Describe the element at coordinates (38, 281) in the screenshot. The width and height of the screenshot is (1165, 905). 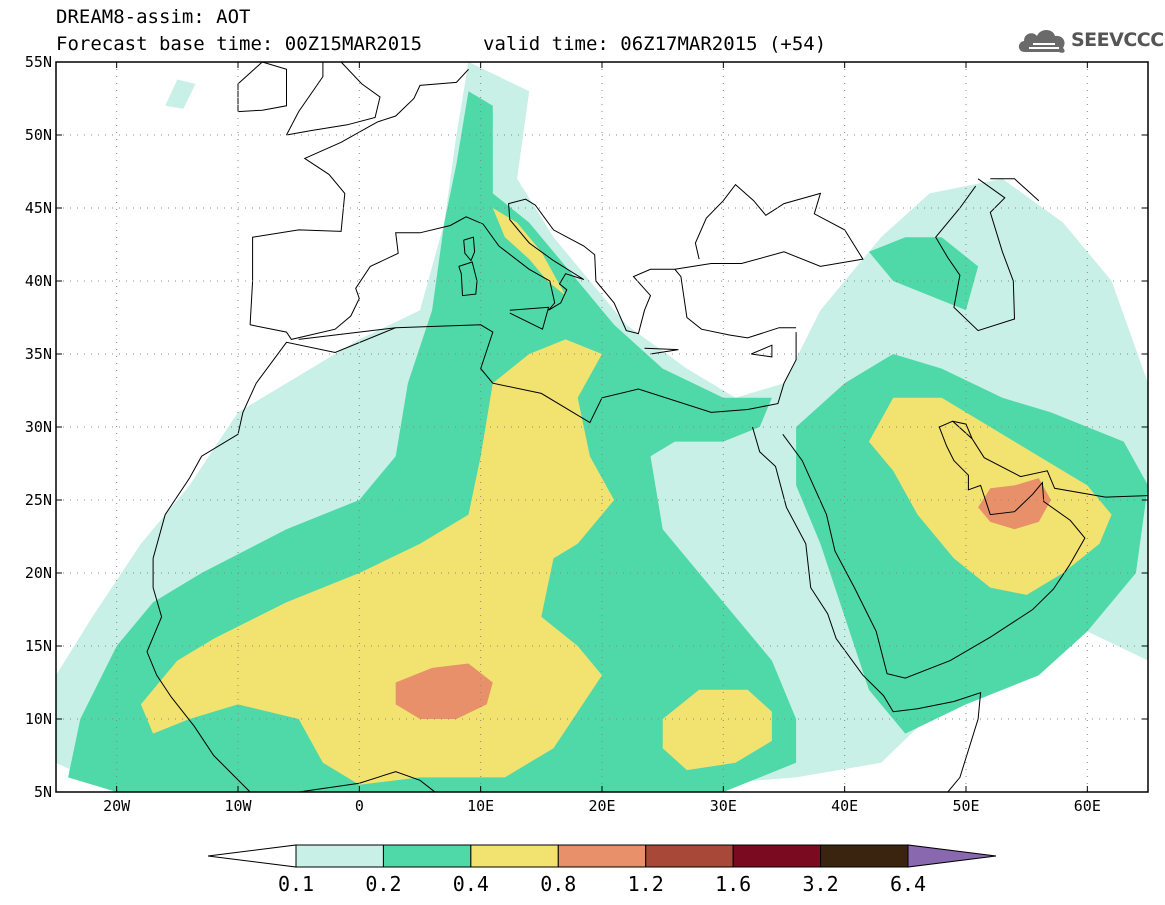
I see `lat-tick-label: 40N` at that location.